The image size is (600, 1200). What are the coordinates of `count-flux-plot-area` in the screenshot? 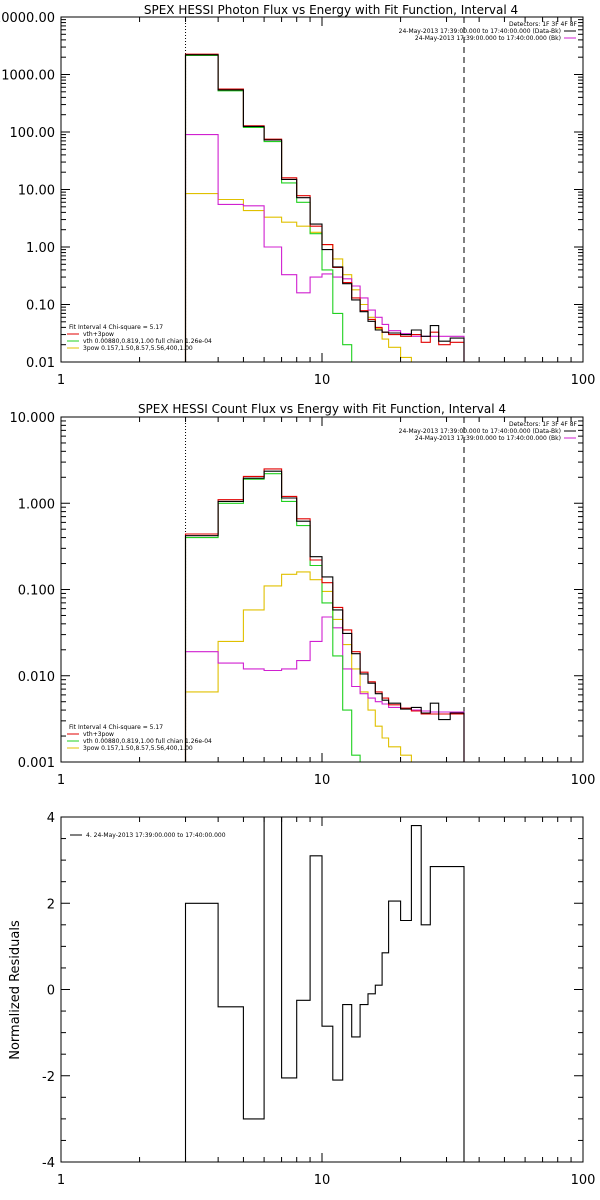 It's located at (324, 589).